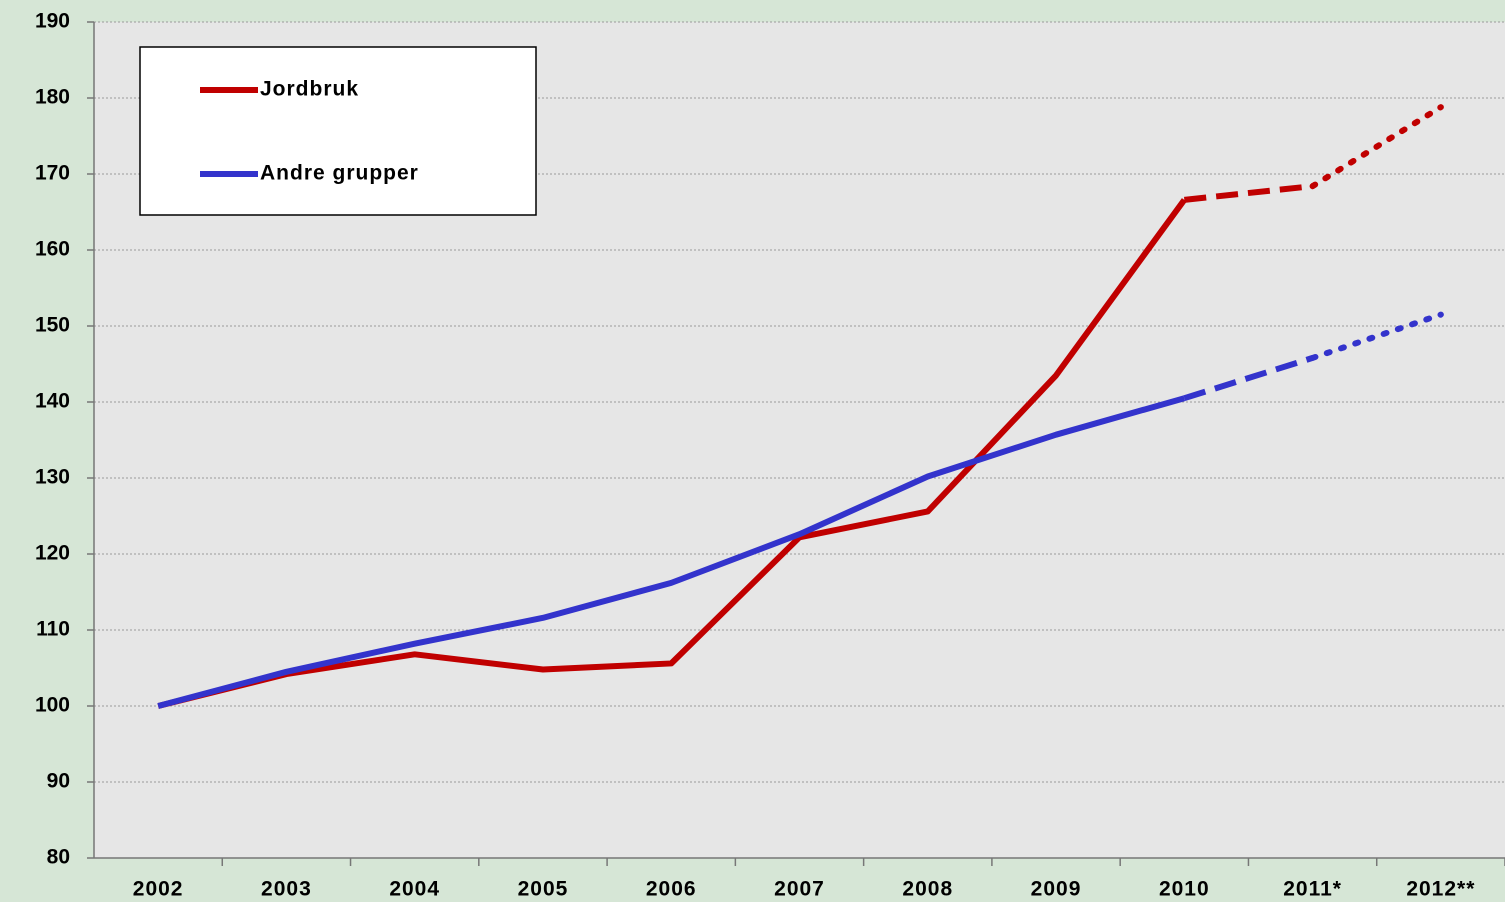 The height and width of the screenshot is (902, 1505). Describe the element at coordinates (309, 89) in the screenshot. I see `legend-label: Jordbruk` at that location.